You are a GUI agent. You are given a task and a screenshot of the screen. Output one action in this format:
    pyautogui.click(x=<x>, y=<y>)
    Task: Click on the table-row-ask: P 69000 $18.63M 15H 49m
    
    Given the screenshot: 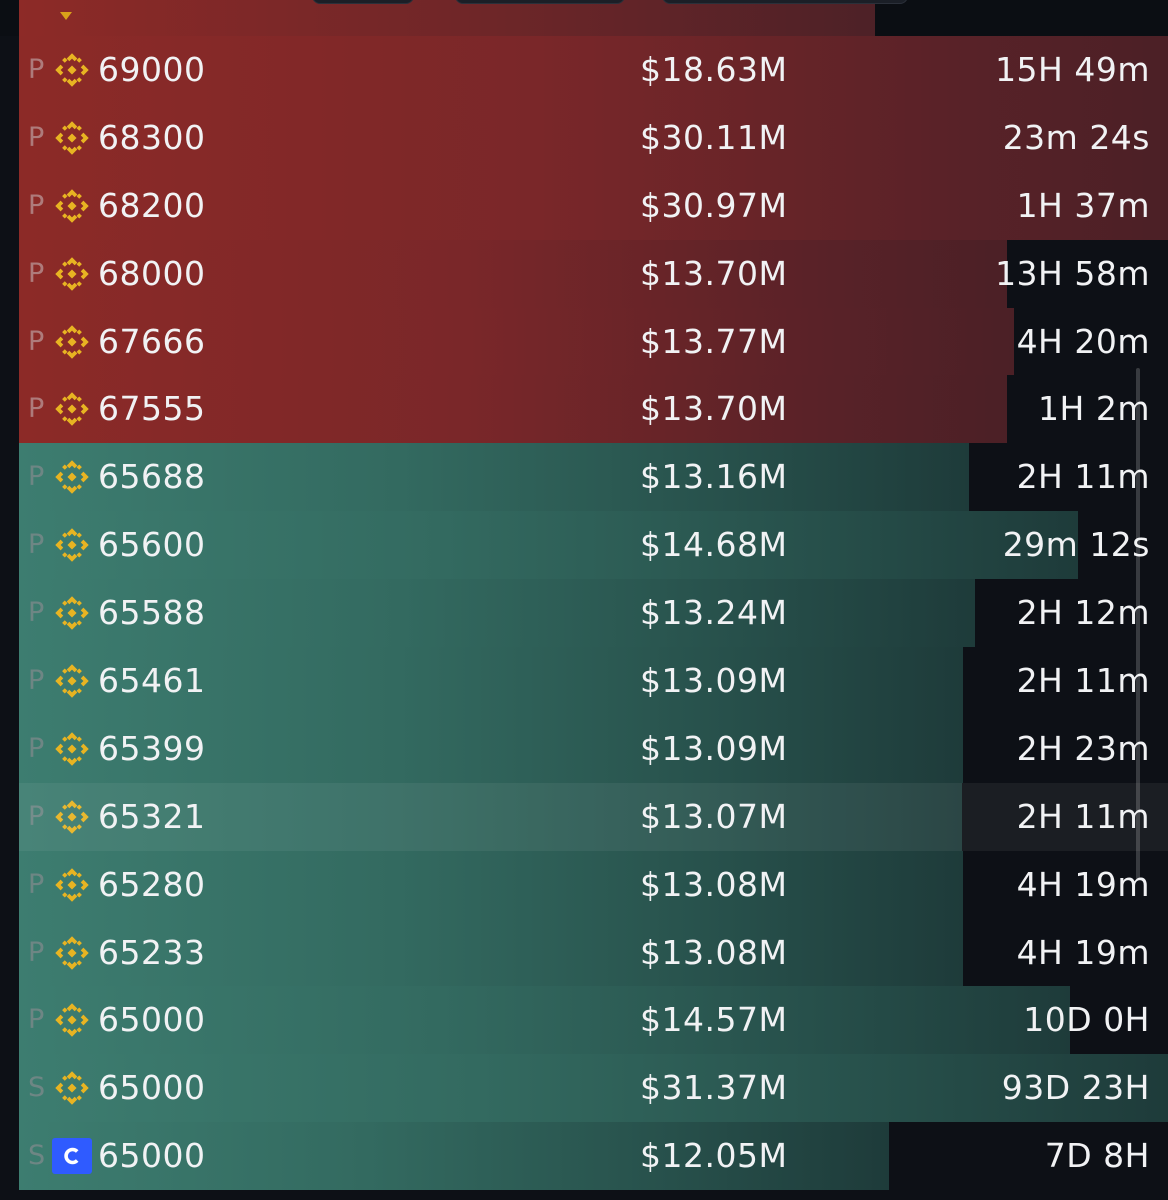 What is the action you would take?
    pyautogui.click(x=584, y=70)
    